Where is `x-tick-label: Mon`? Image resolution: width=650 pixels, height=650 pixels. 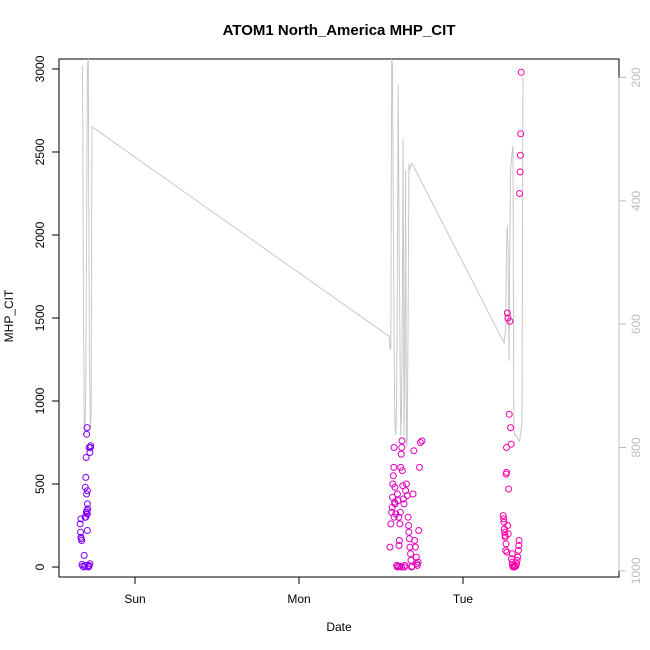
x-tick-label: Mon is located at coordinates (298, 599).